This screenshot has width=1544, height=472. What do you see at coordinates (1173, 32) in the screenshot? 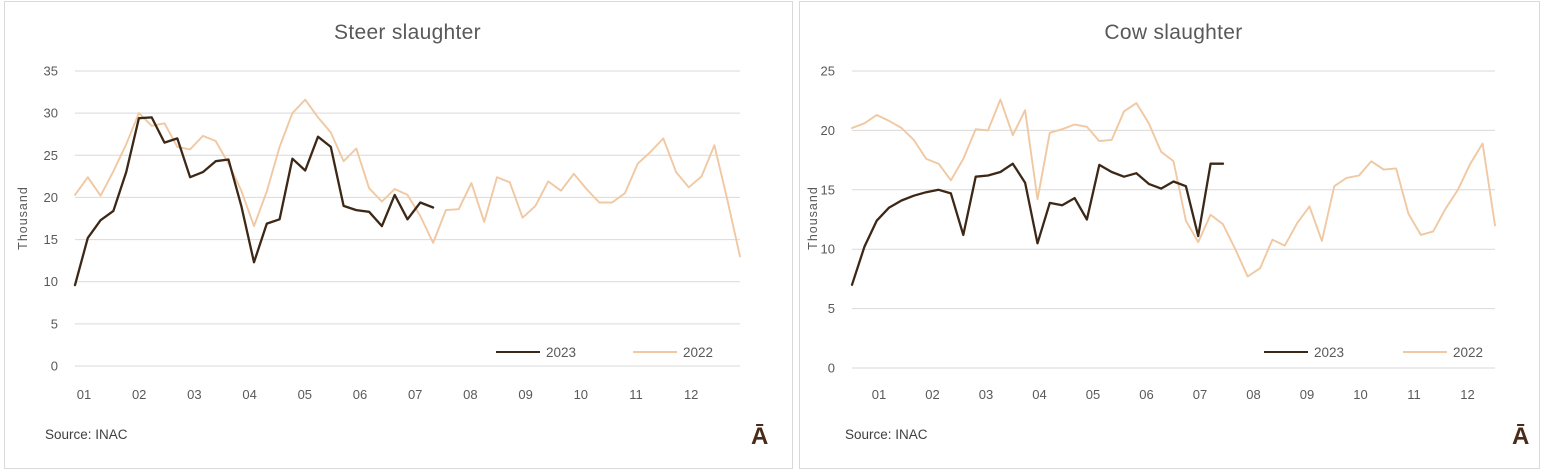
I see `chart-title: Cow slaughter` at bounding box center [1173, 32].